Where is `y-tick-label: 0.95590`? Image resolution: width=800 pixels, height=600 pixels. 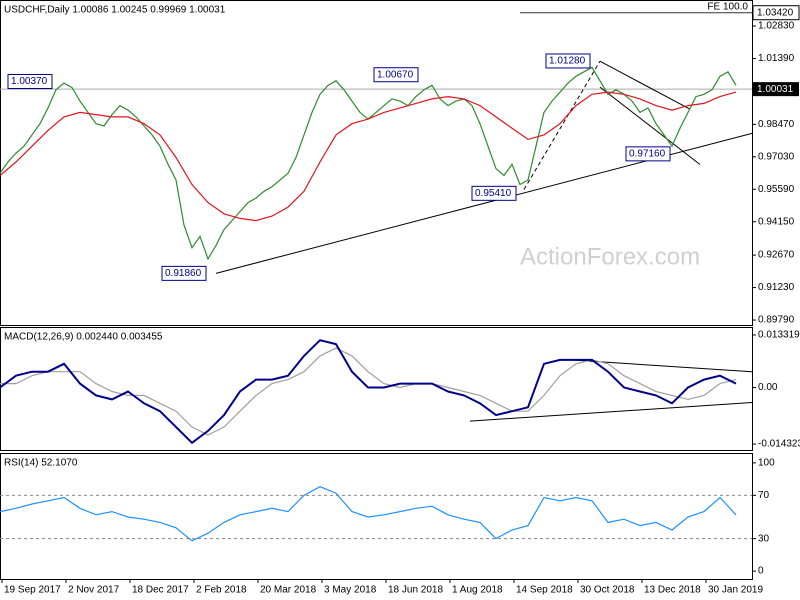
y-tick-label: 0.95590 is located at coordinates (776, 189).